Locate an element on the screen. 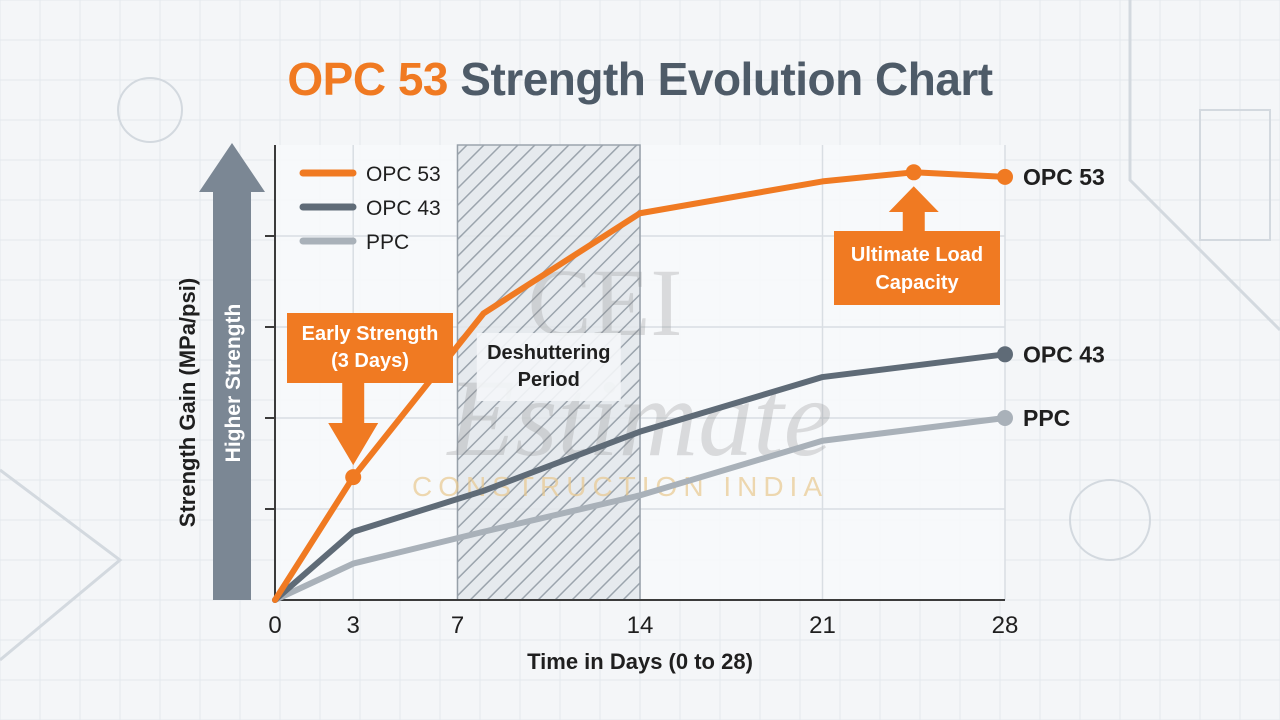 The image size is (1280, 720). ultimate-load-box is located at coordinates (917, 268).